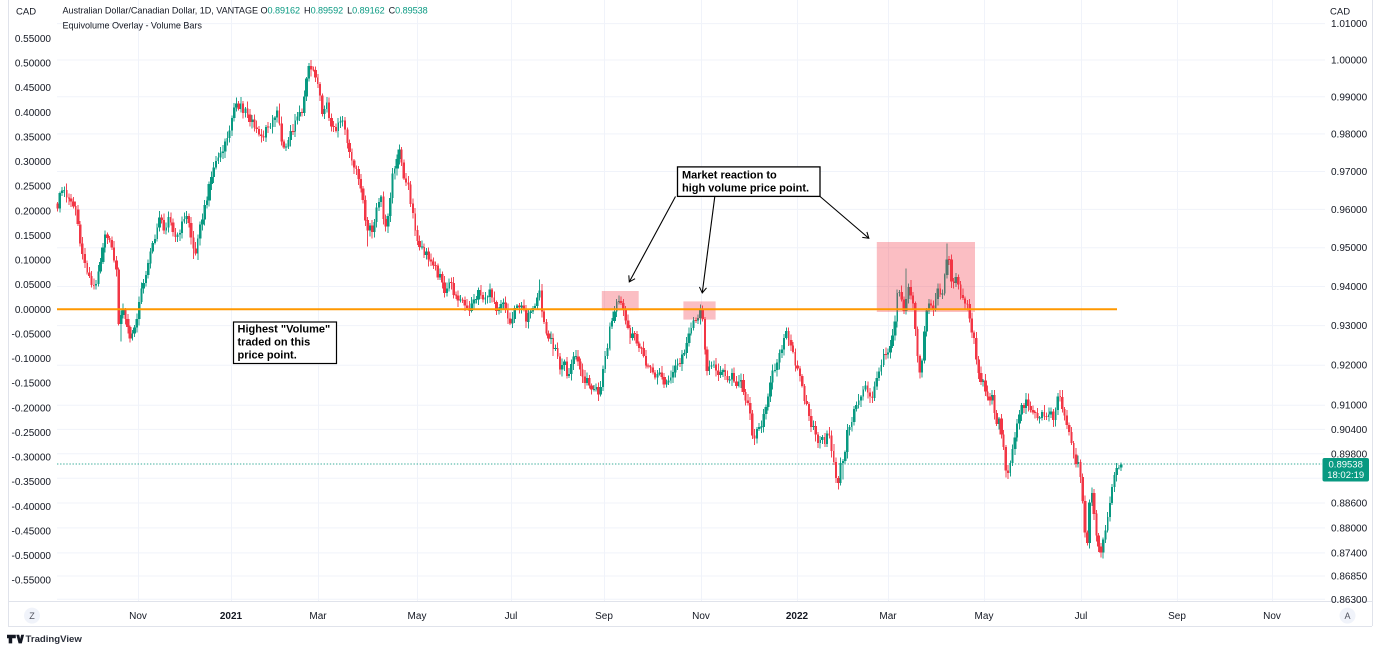 The image size is (1379, 658). I want to click on svg-text: 0.99000, so click(1349, 97).